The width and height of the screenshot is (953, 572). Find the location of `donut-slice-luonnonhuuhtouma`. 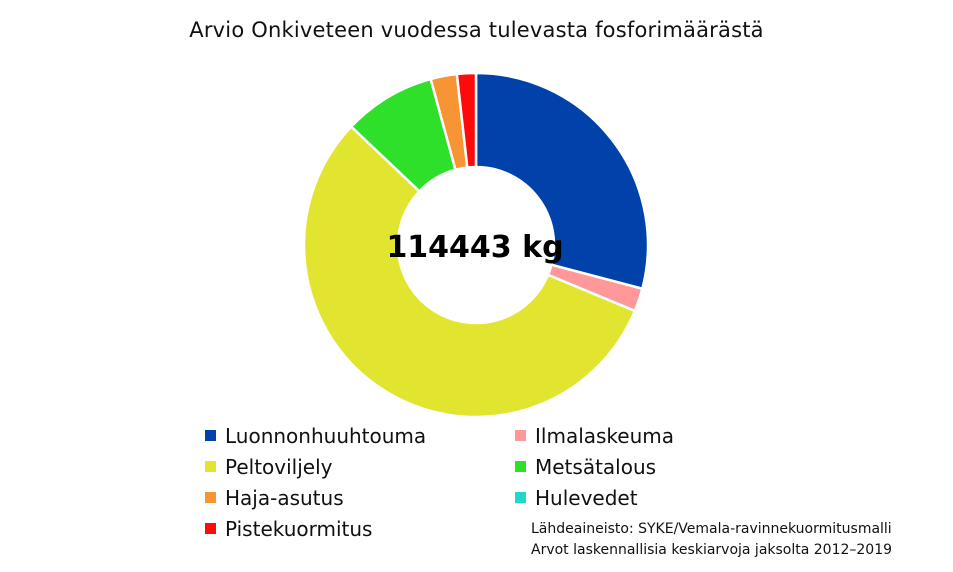

donut-slice-luonnonhuuhtouma is located at coordinates (562, 181).